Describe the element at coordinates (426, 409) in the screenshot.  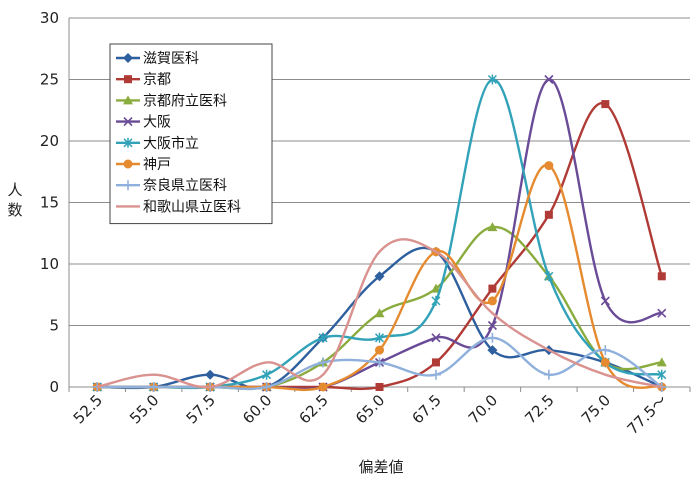
I see `x-tick-label: 67.5` at that location.